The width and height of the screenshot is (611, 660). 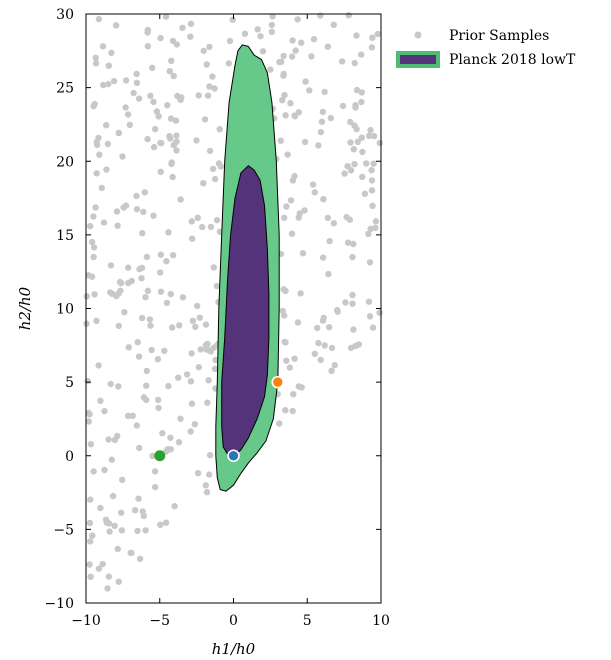 What do you see at coordinates (499, 36) in the screenshot?
I see `legend-label-prior-samples: Prior Samples` at bounding box center [499, 36].